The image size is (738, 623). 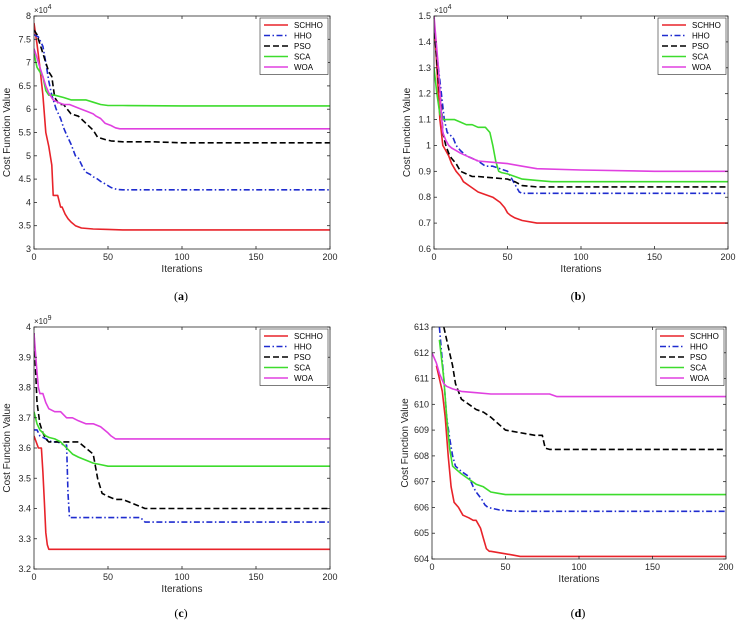 I want to click on y-tick-label: 610, so click(x=421, y=404).